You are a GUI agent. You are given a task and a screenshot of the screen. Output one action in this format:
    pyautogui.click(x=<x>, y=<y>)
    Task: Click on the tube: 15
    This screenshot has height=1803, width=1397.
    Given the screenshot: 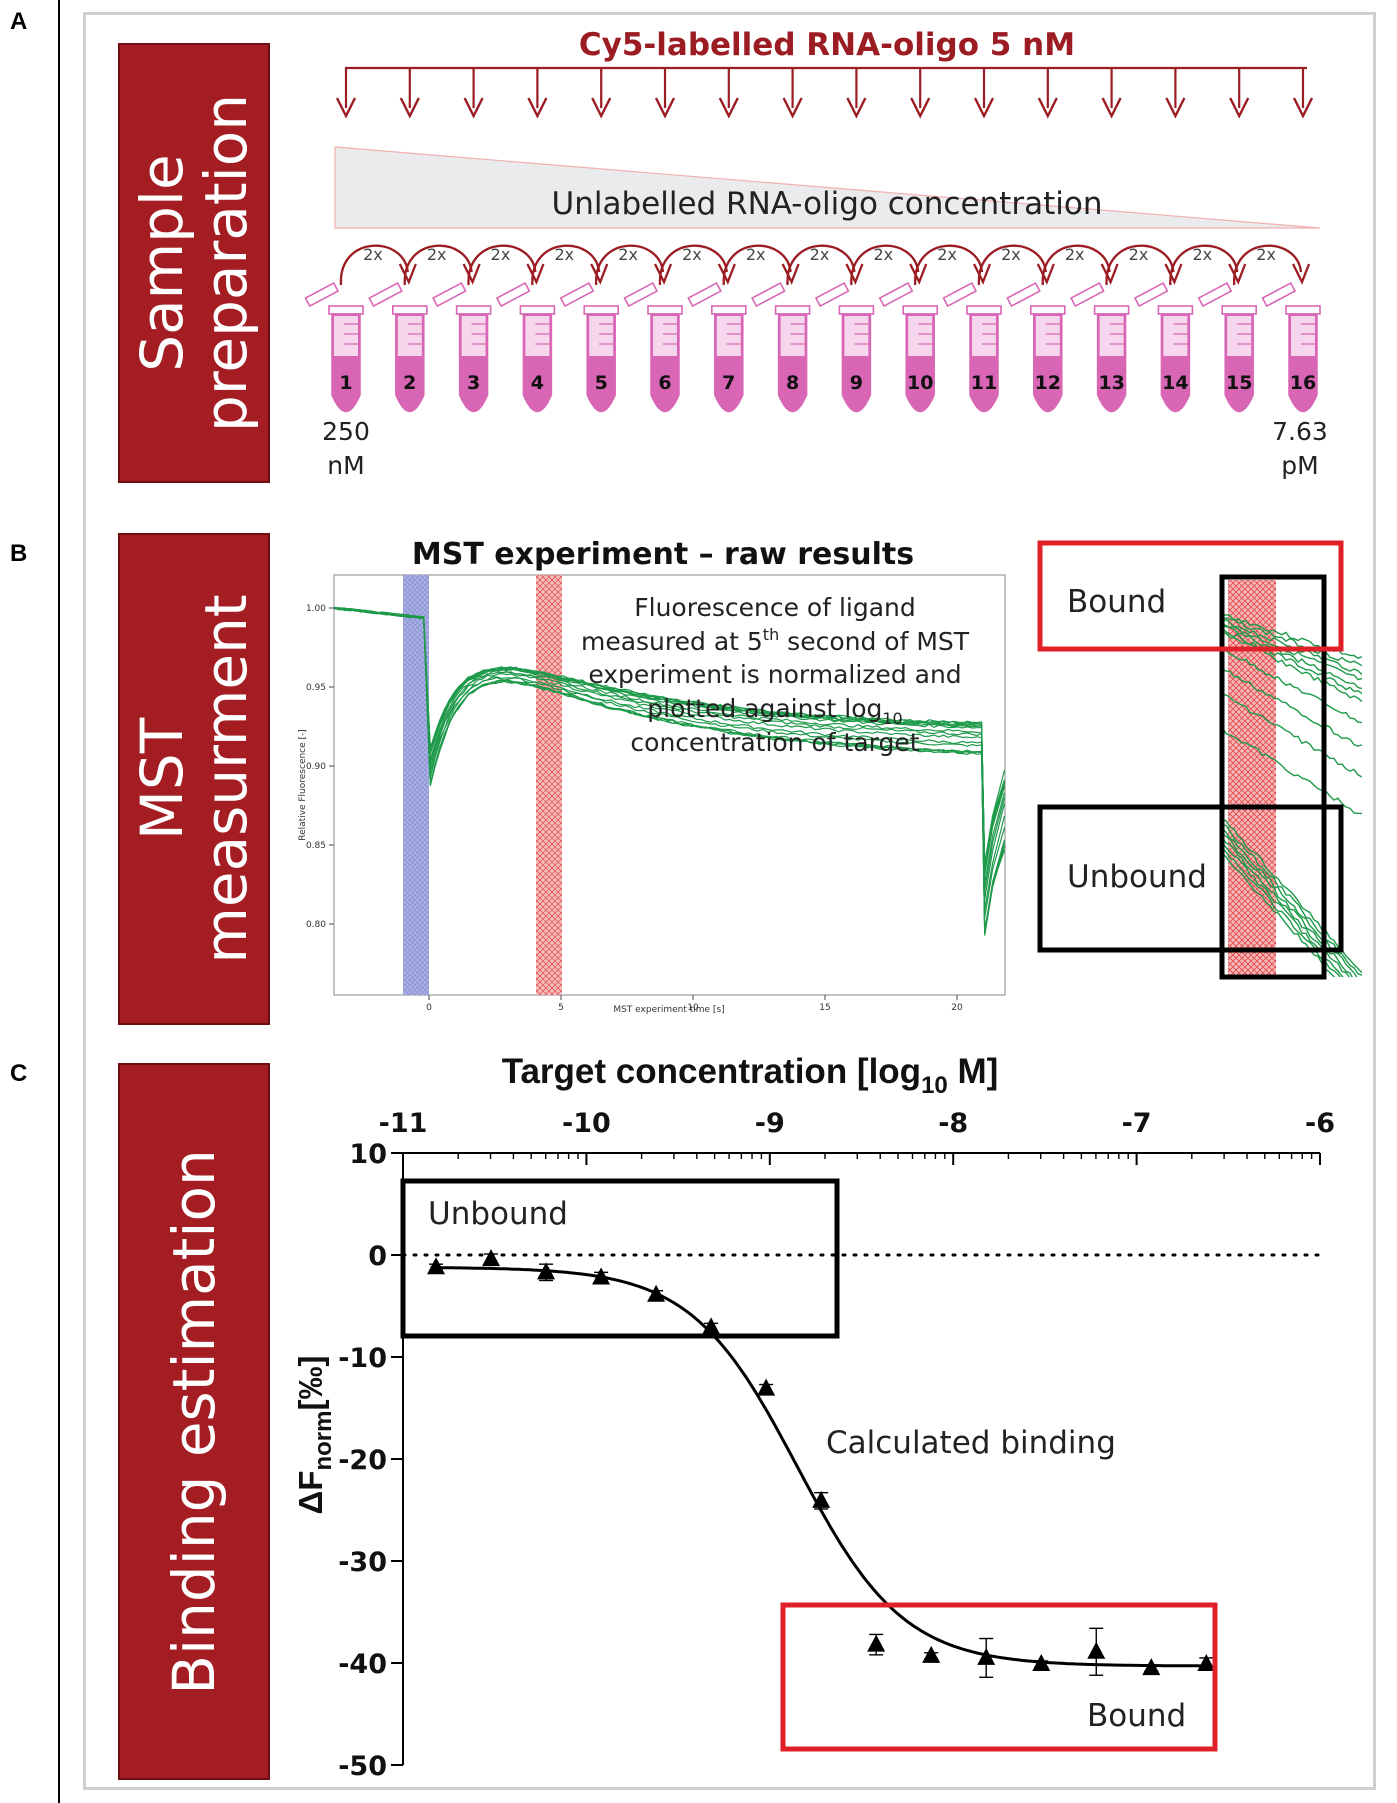 What is the action you would take?
    pyautogui.click(x=1227, y=347)
    